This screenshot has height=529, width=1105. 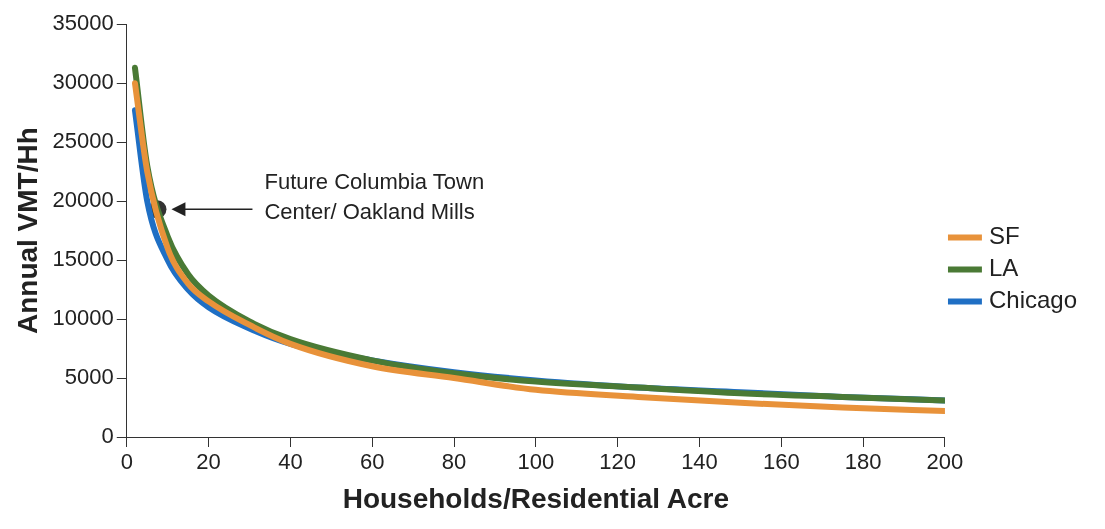 I want to click on y-axis-title: Annual VMT/Hh, so click(x=27, y=231).